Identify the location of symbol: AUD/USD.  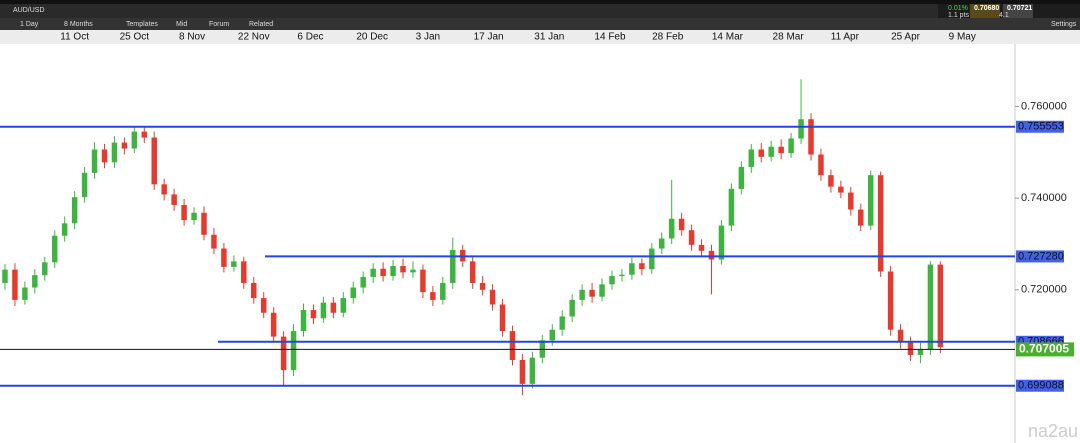
(29, 10).